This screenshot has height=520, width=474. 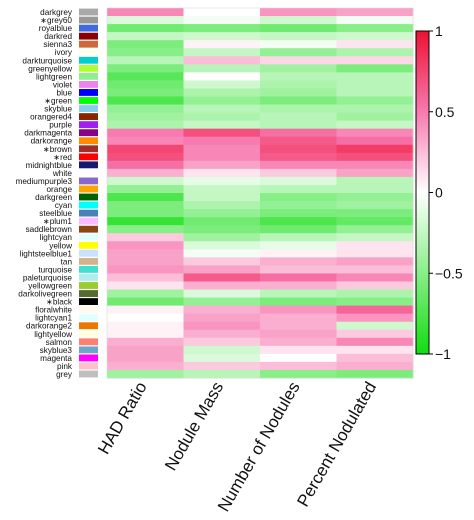 I want to click on row-label: grey, so click(x=64, y=374).